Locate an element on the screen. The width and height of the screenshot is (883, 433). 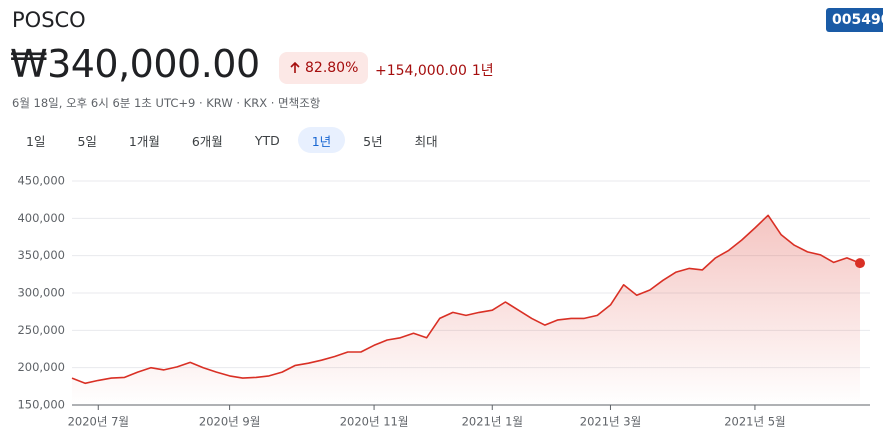
change-chip: 82.80% is located at coordinates (324, 68).